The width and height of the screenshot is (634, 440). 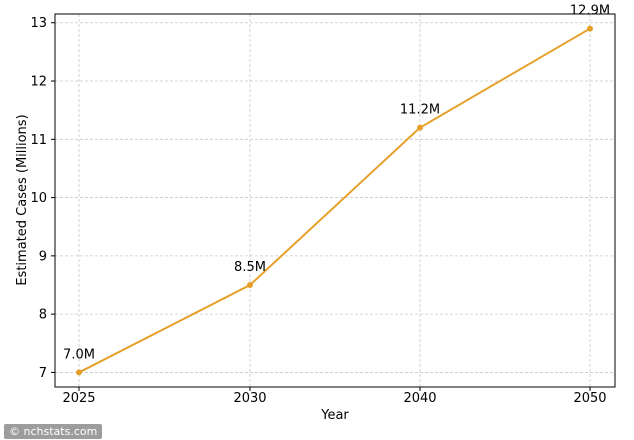 I want to click on data-label: 11.2M, so click(x=420, y=110).